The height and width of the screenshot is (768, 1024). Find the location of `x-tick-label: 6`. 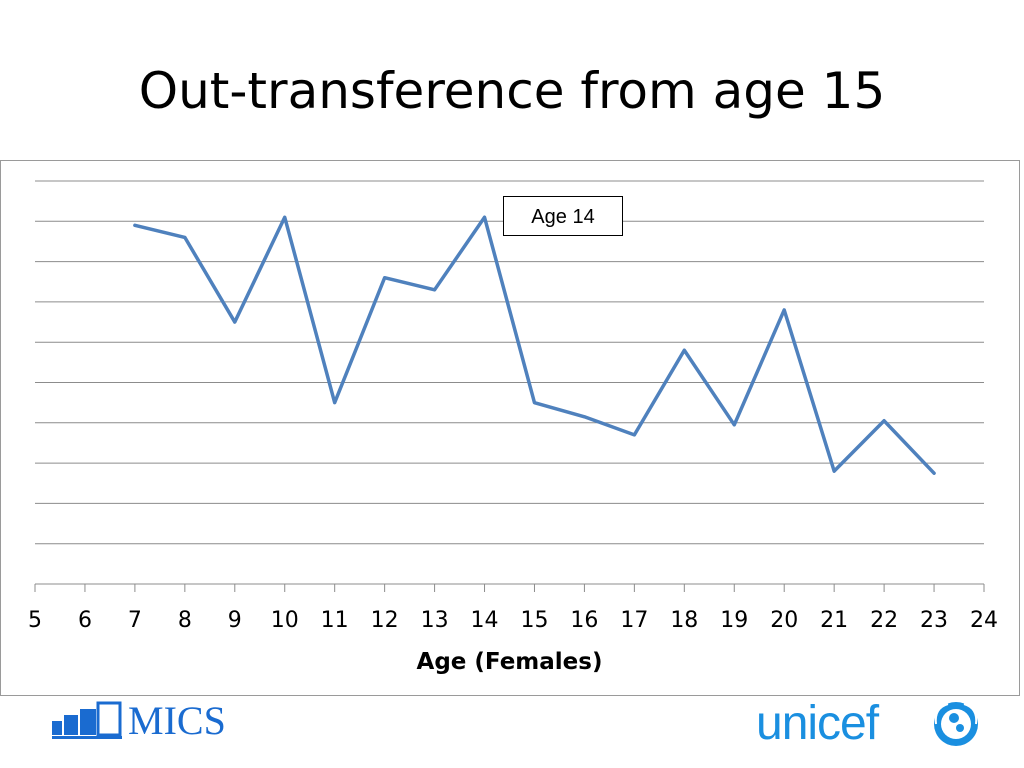

x-tick-label: 6 is located at coordinates (85, 620).